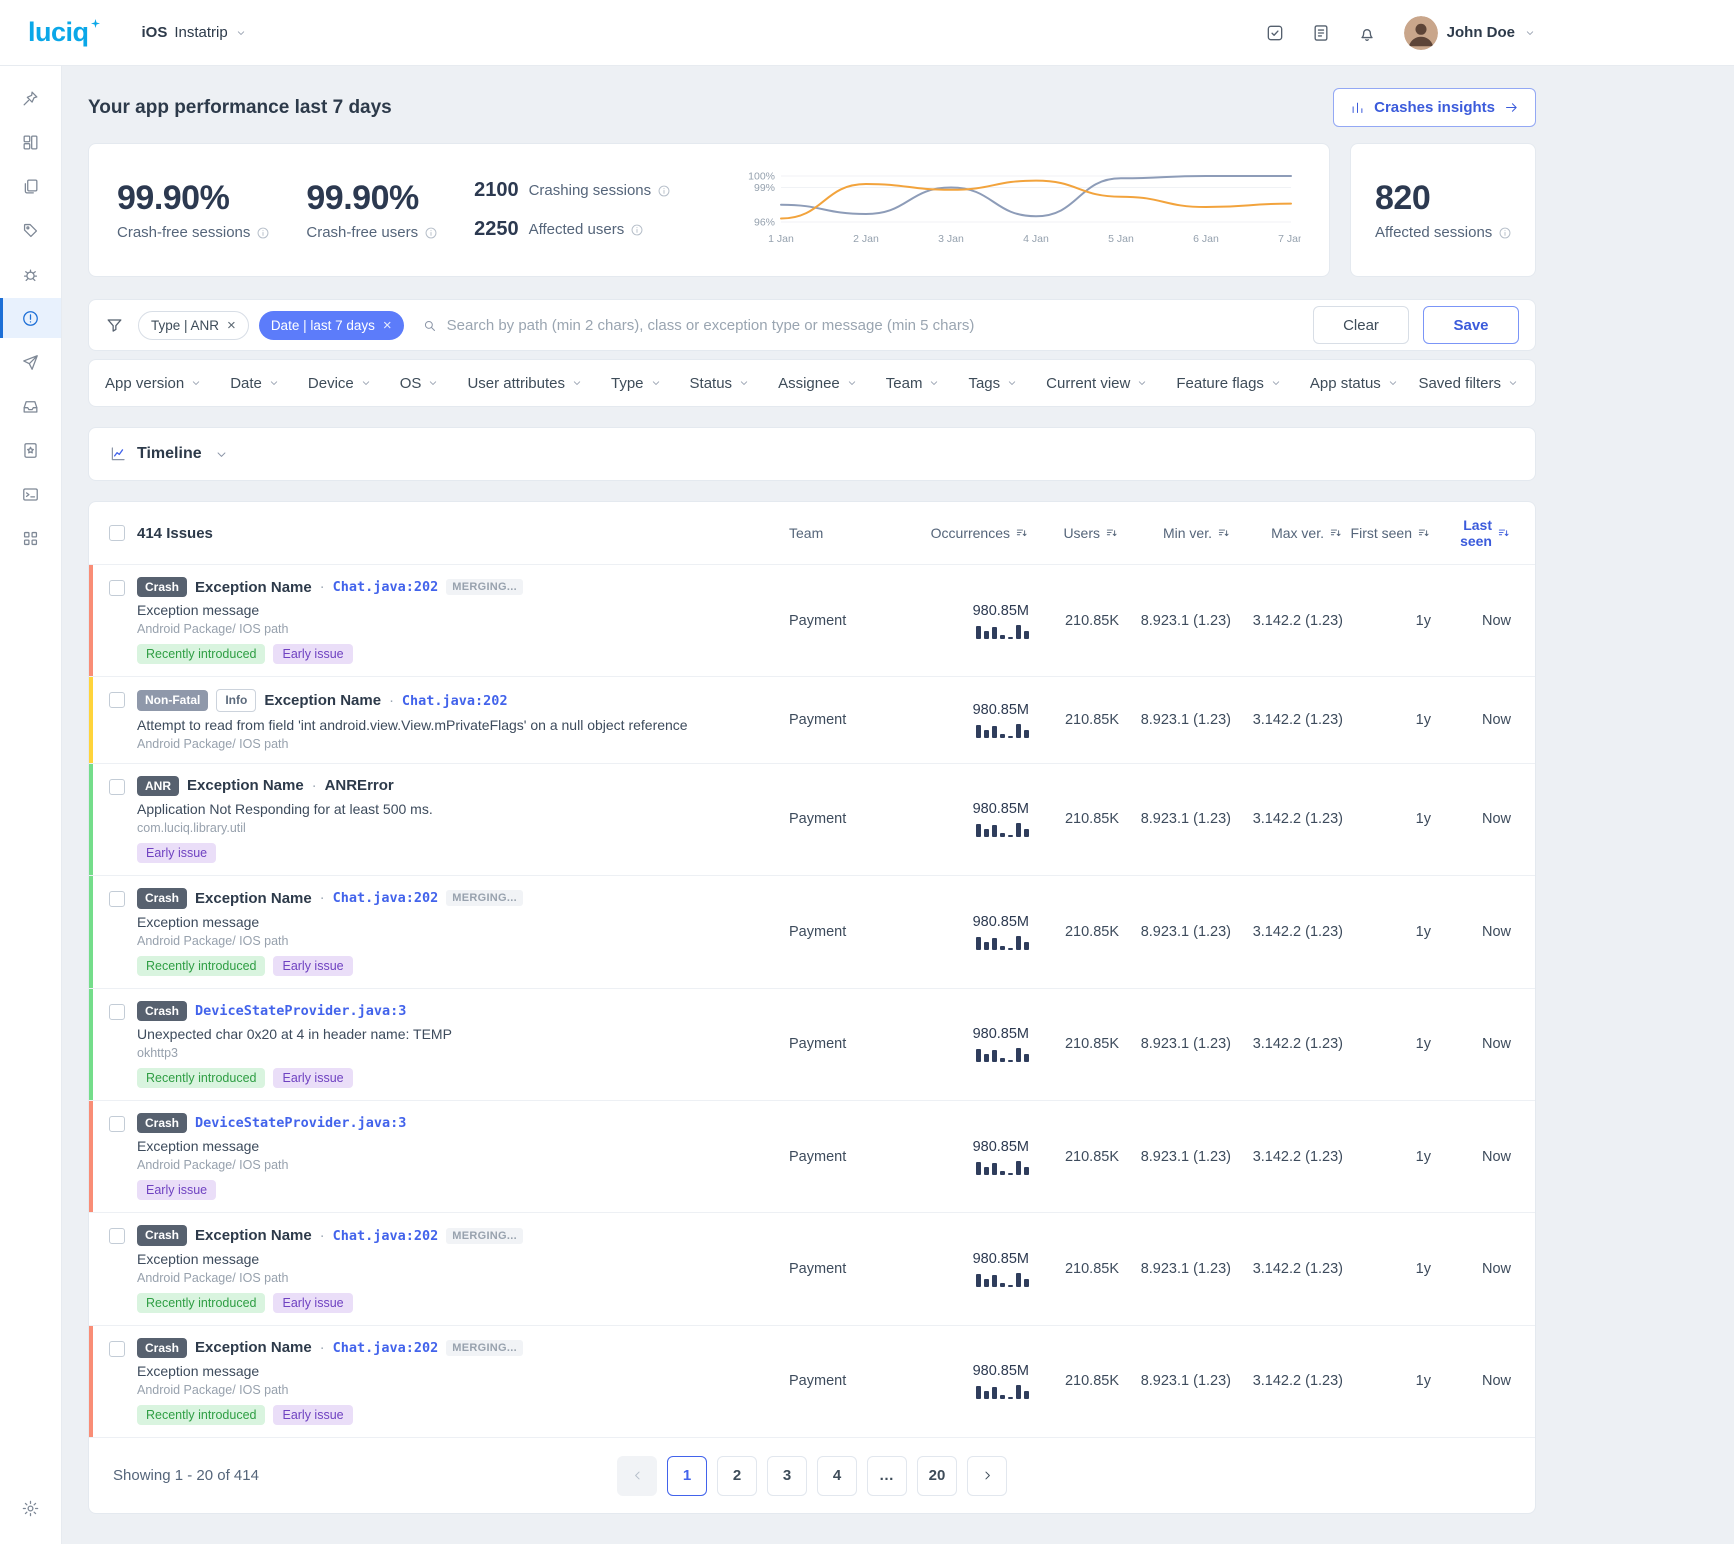  Describe the element at coordinates (1361, 325) in the screenshot. I see `clear-button: Clear` at that location.